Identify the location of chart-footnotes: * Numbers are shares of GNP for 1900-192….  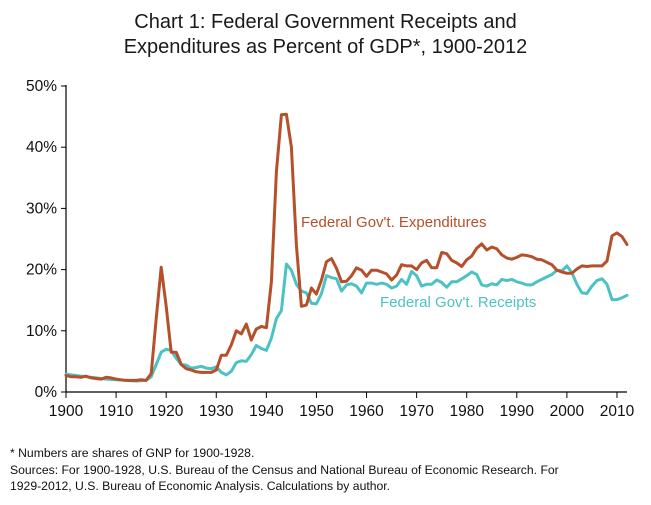
(328, 470).